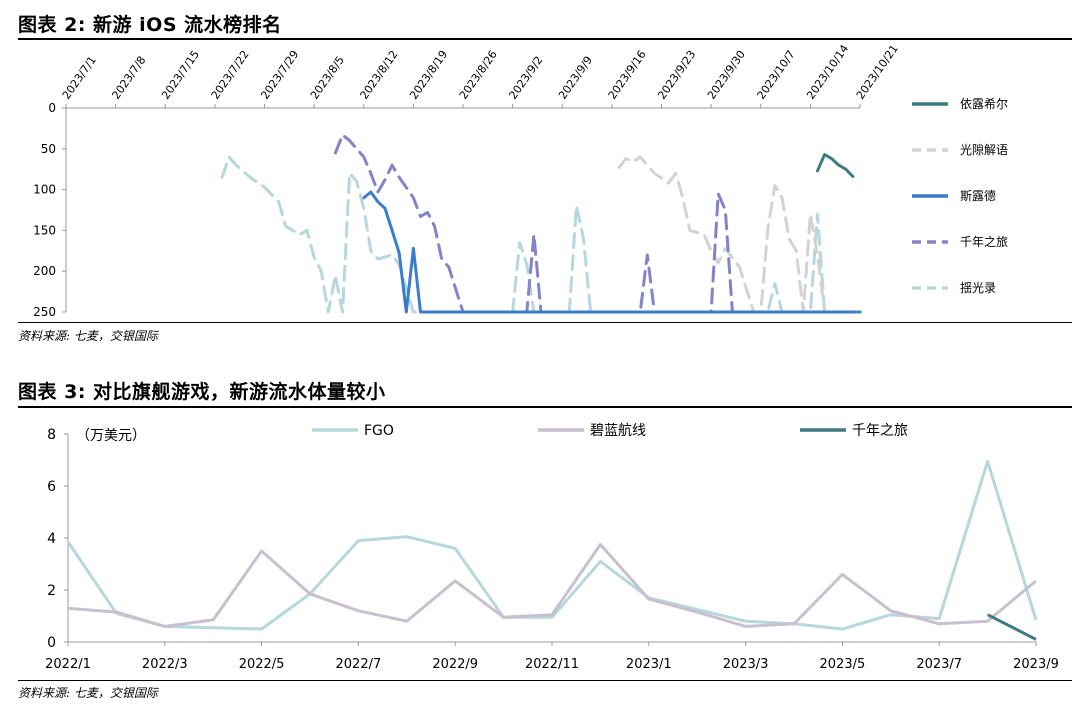 This screenshot has height=707, width=1080. What do you see at coordinates (51, 591) in the screenshot?
I see `y-tick-label: 2` at bounding box center [51, 591].